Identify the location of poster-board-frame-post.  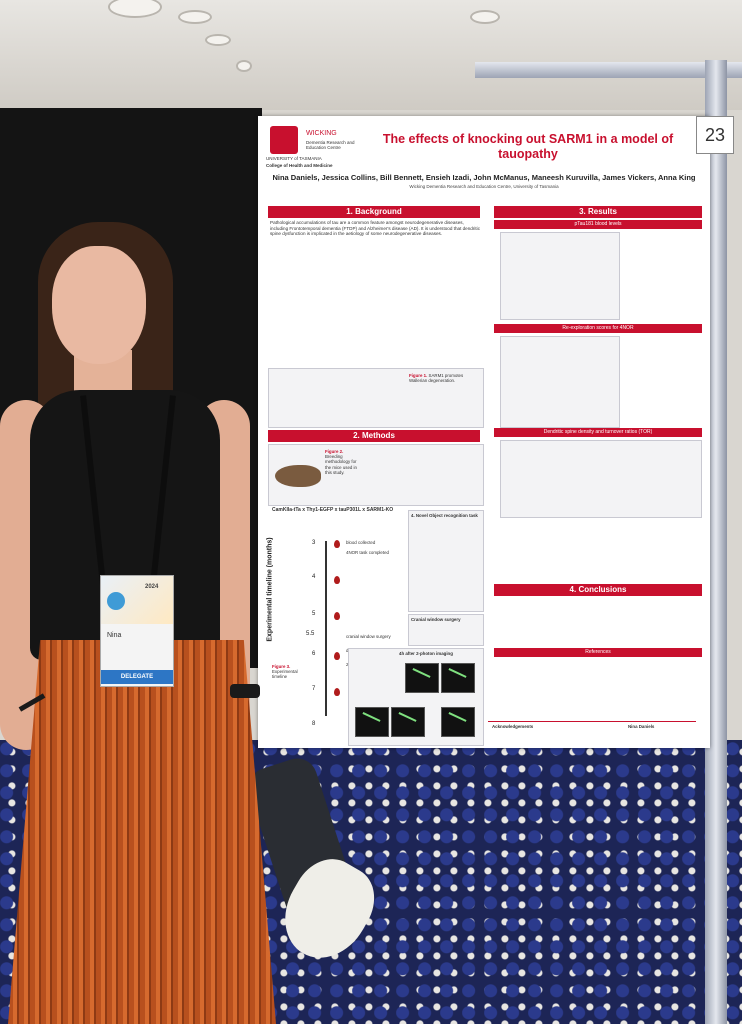
(716, 542).